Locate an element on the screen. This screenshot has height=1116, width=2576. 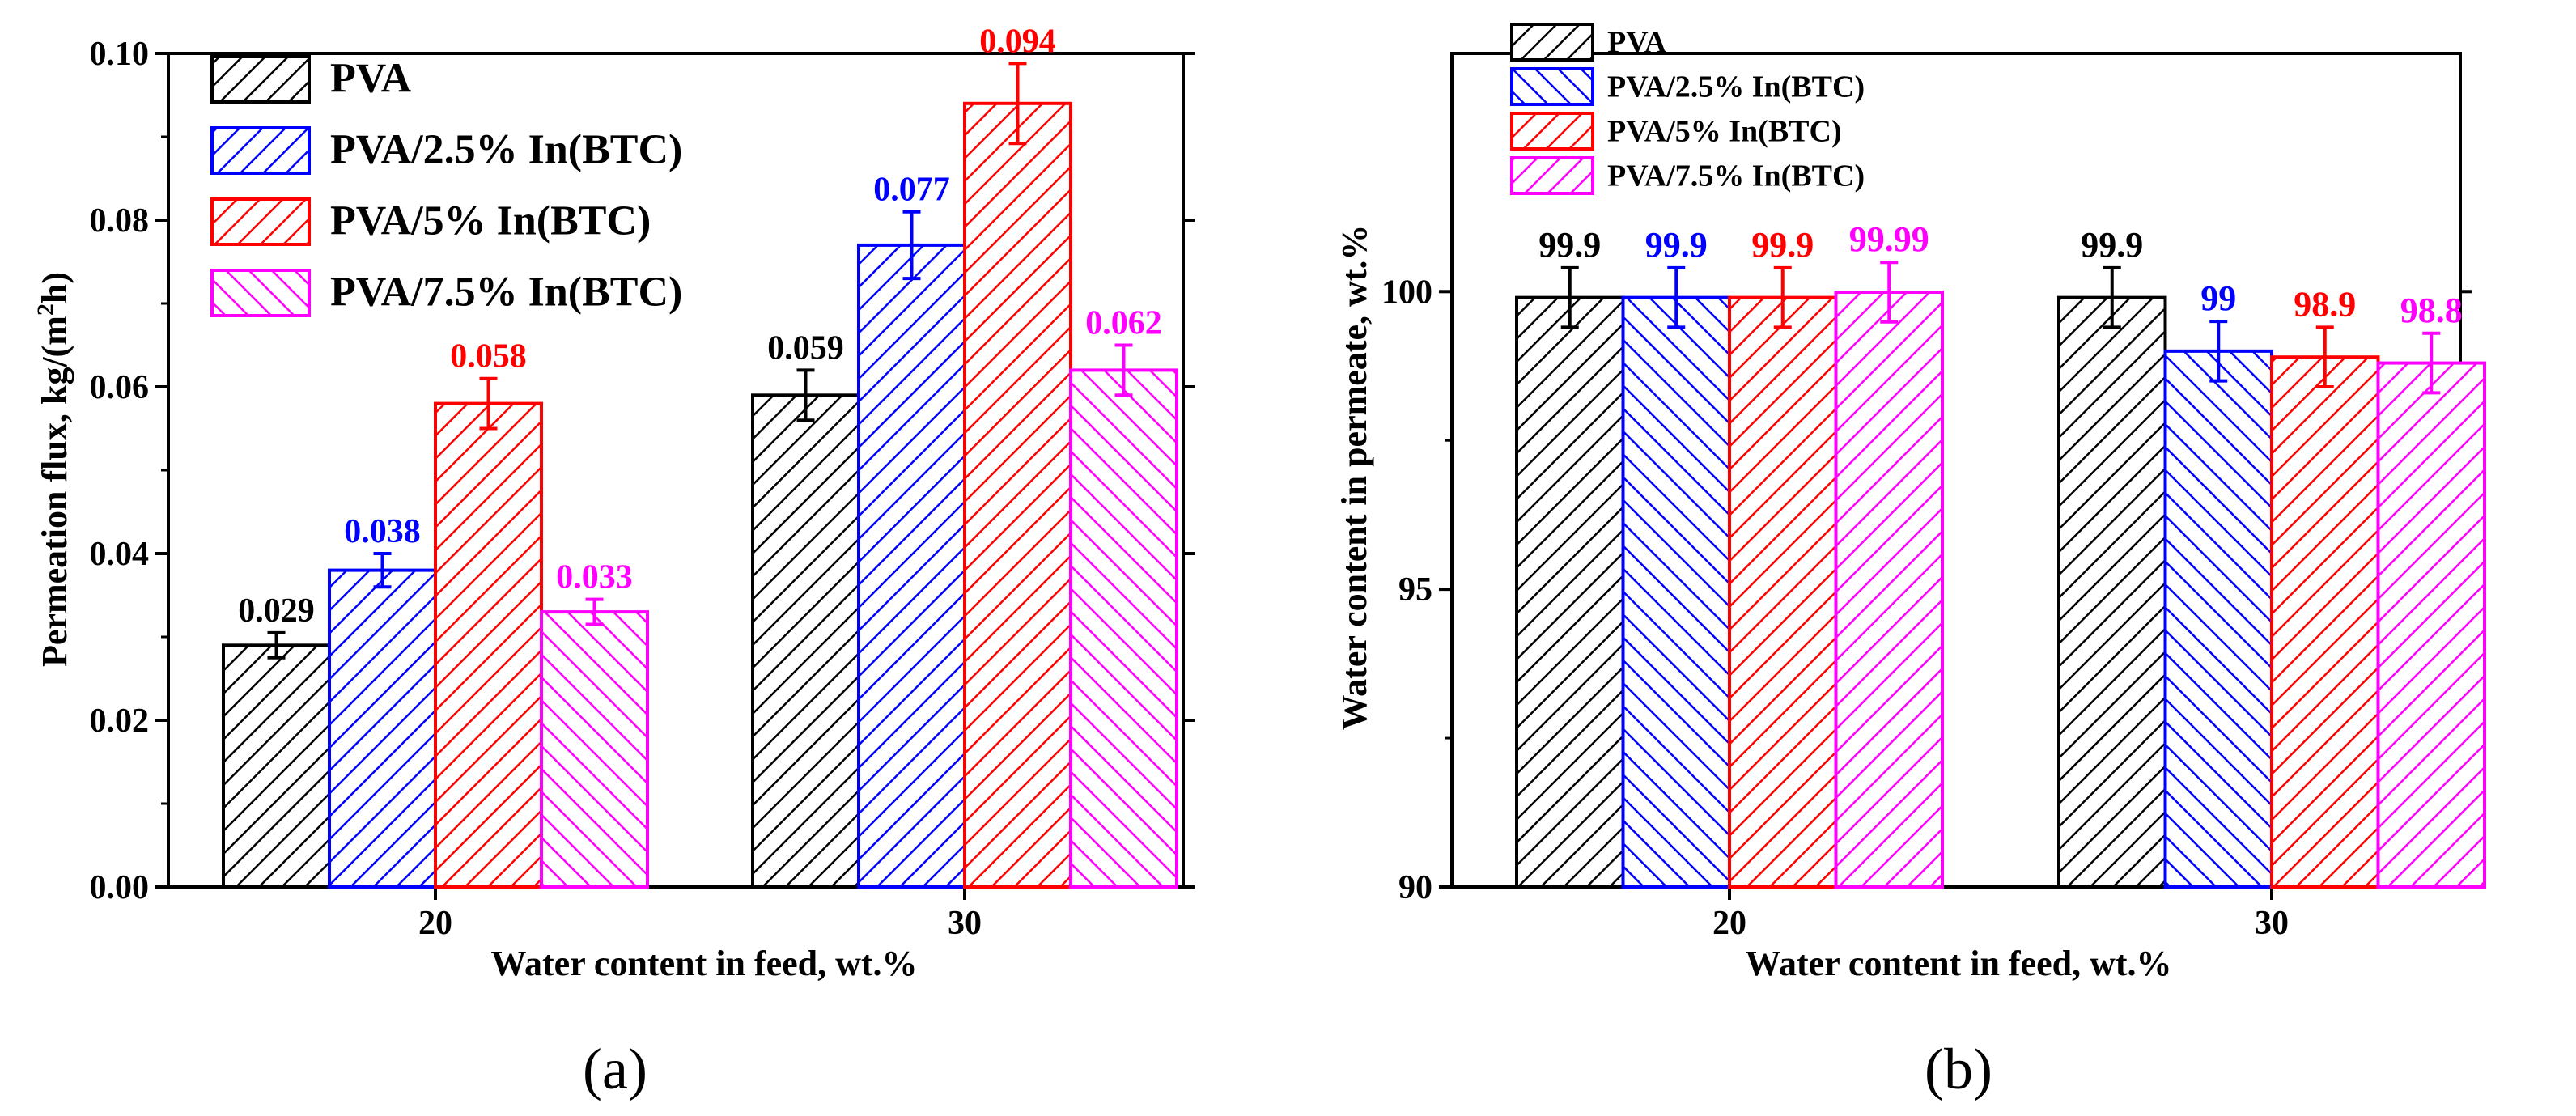
y-tick-label: 0.00 is located at coordinates (120, 887).